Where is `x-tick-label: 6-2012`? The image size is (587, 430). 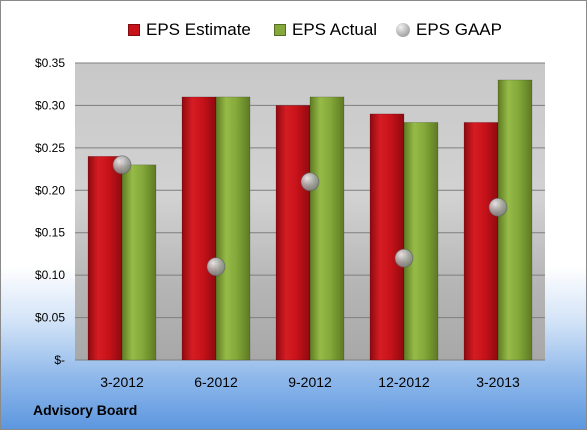
x-tick-label: 6-2012 is located at coordinates (216, 382).